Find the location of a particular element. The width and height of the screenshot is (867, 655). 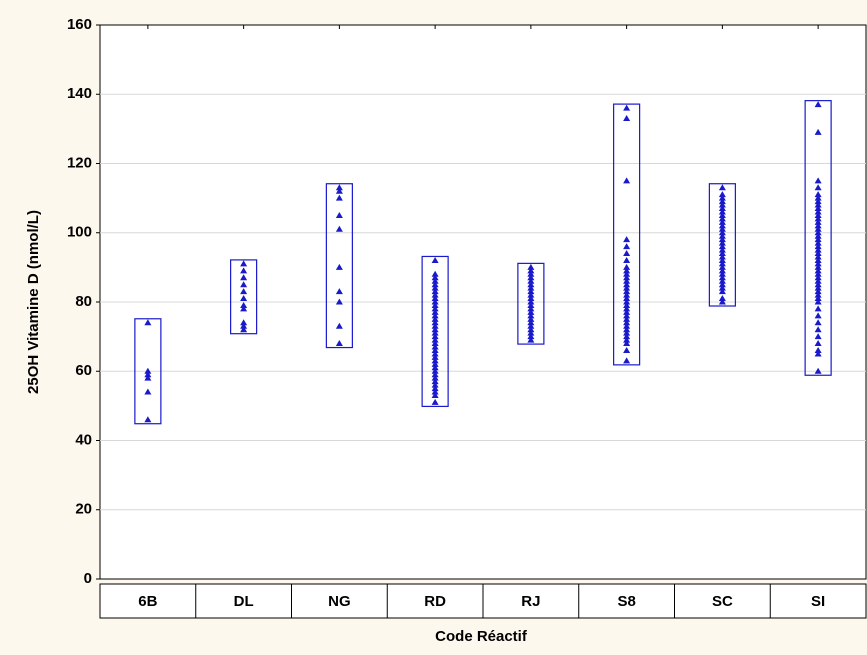

x-tick-label: 6B is located at coordinates (147, 601).